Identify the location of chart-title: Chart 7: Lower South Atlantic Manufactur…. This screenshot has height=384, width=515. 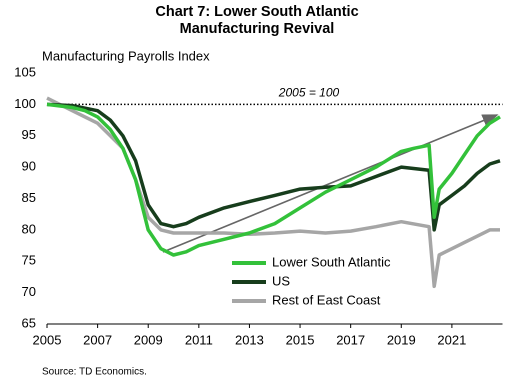
(257, 20).